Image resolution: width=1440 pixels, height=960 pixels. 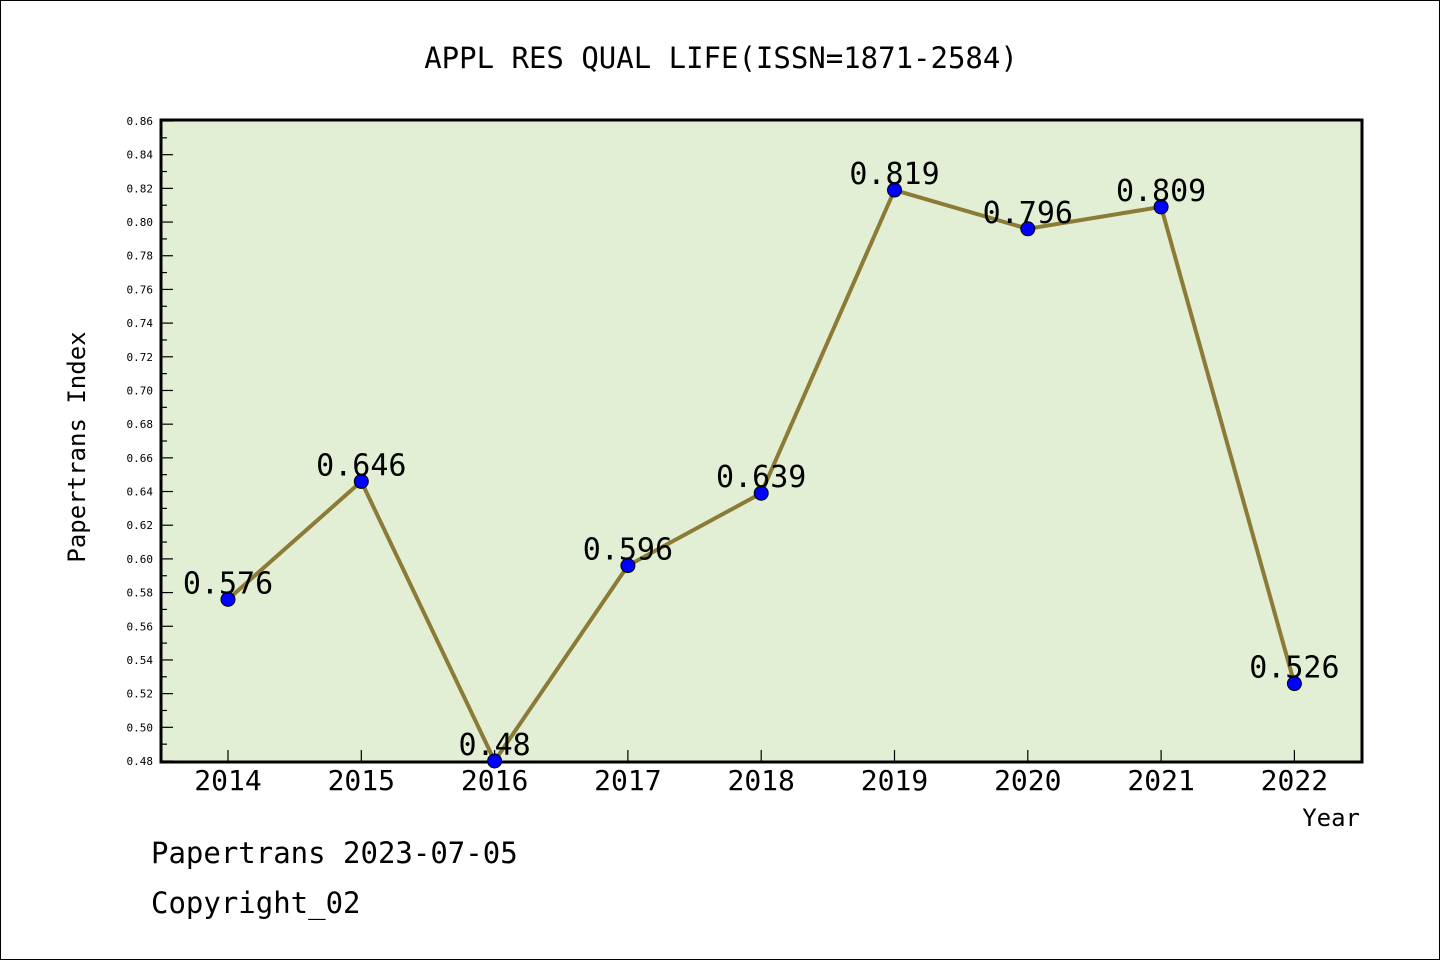 I want to click on y-tick-label: 0.86, so click(x=140, y=121).